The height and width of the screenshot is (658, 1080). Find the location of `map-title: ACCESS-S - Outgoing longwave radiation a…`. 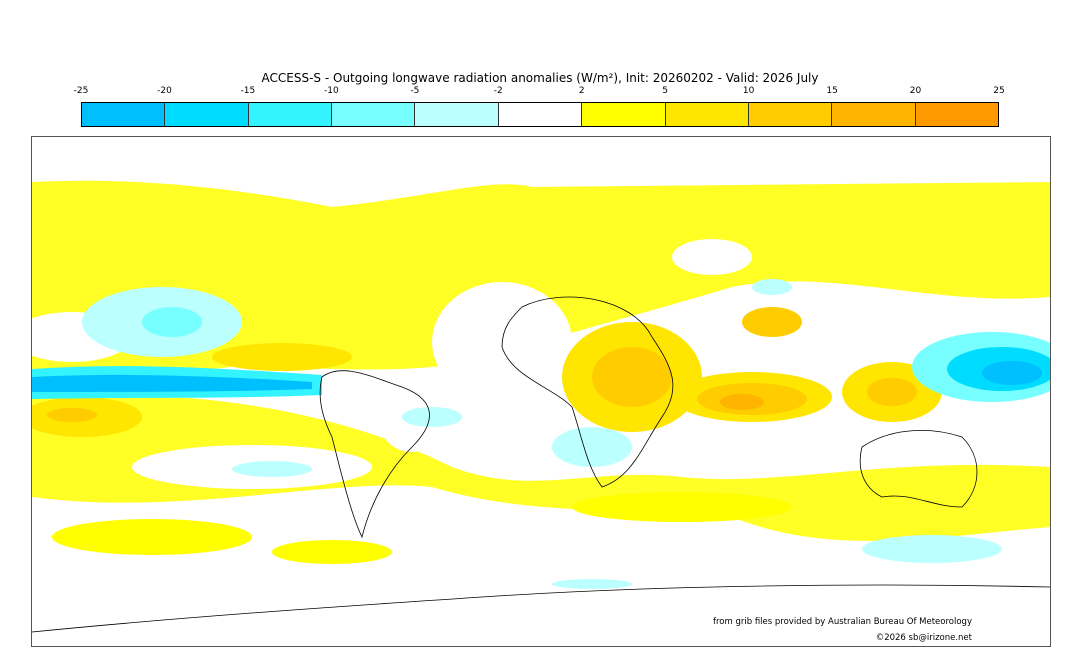

map-title: ACCESS-S - Outgoing longwave radiation a… is located at coordinates (540, 78).